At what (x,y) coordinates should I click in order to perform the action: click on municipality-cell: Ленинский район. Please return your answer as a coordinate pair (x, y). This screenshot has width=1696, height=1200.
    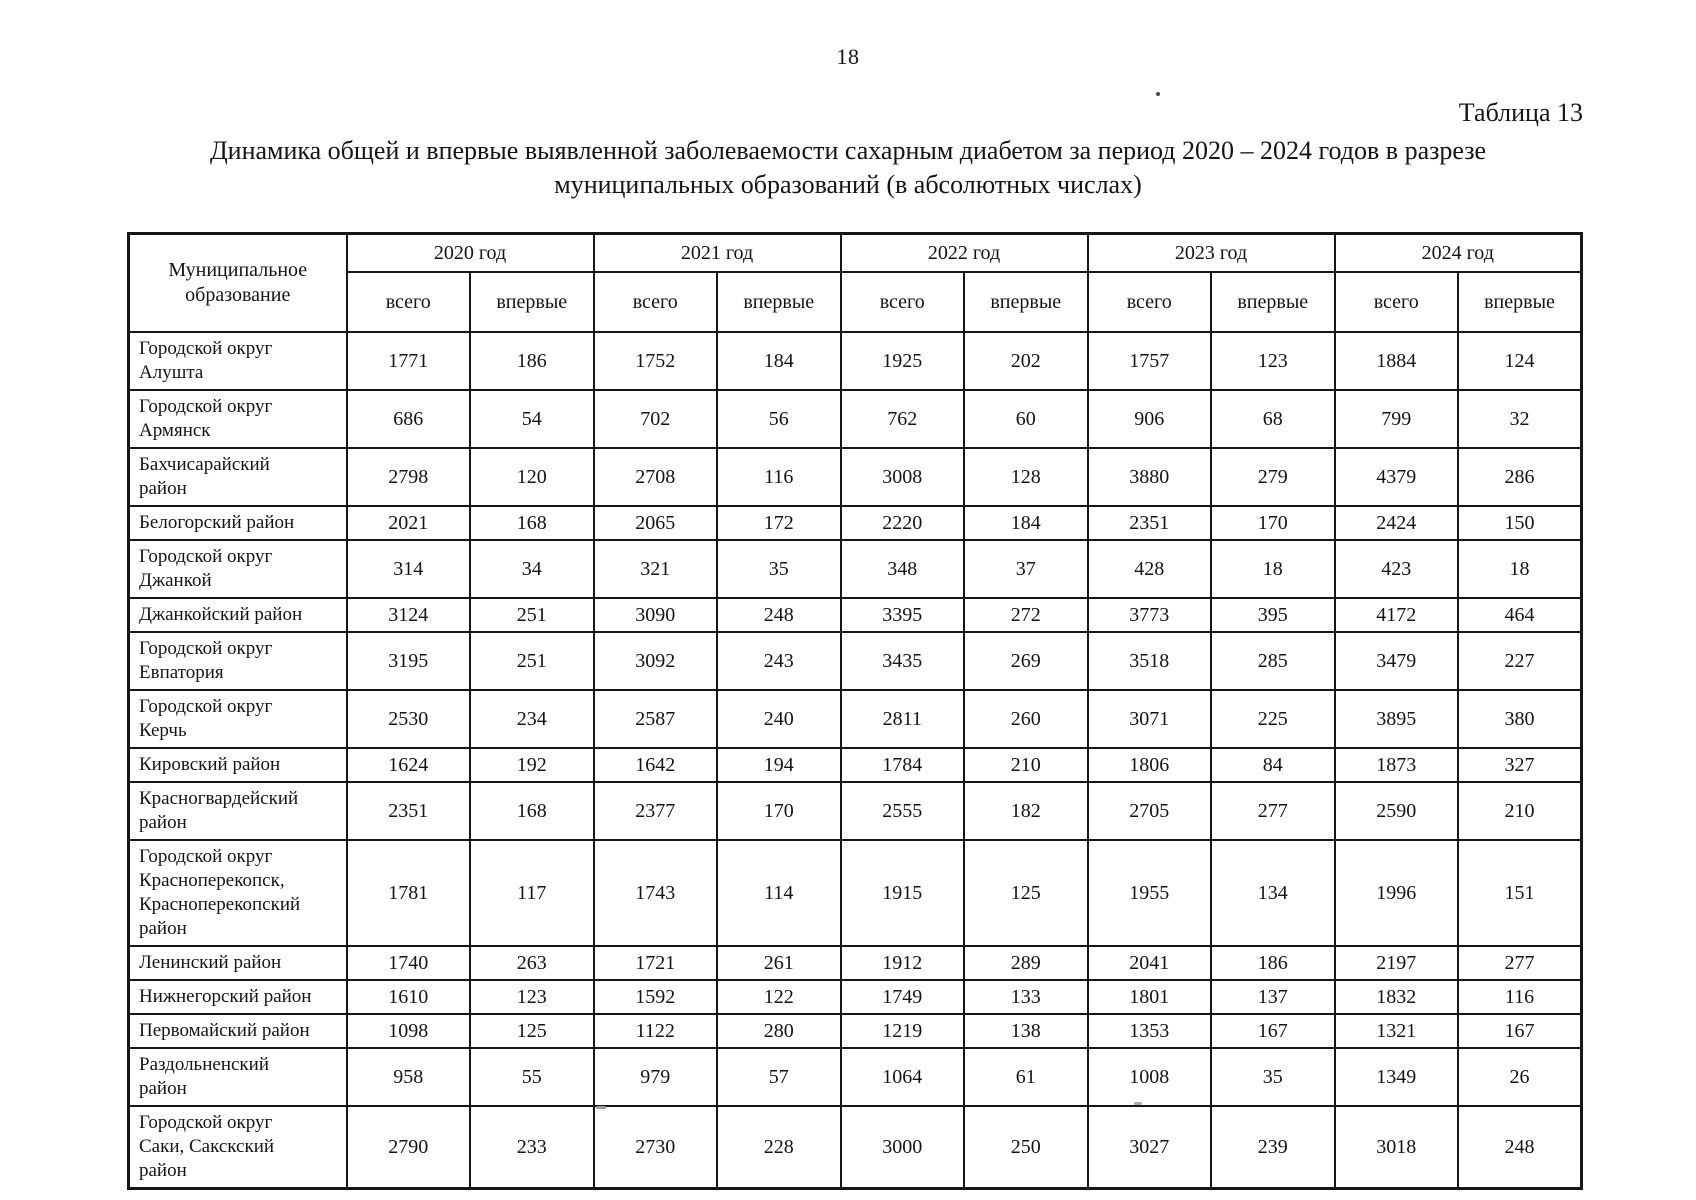
    Looking at the image, I should click on (237, 963).